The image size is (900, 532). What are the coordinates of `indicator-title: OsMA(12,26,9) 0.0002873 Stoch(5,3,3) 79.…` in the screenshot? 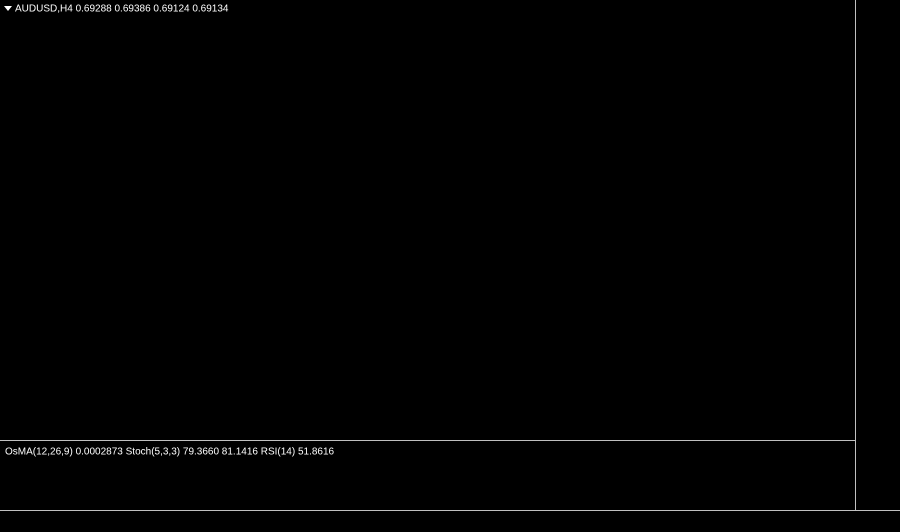 It's located at (170, 452).